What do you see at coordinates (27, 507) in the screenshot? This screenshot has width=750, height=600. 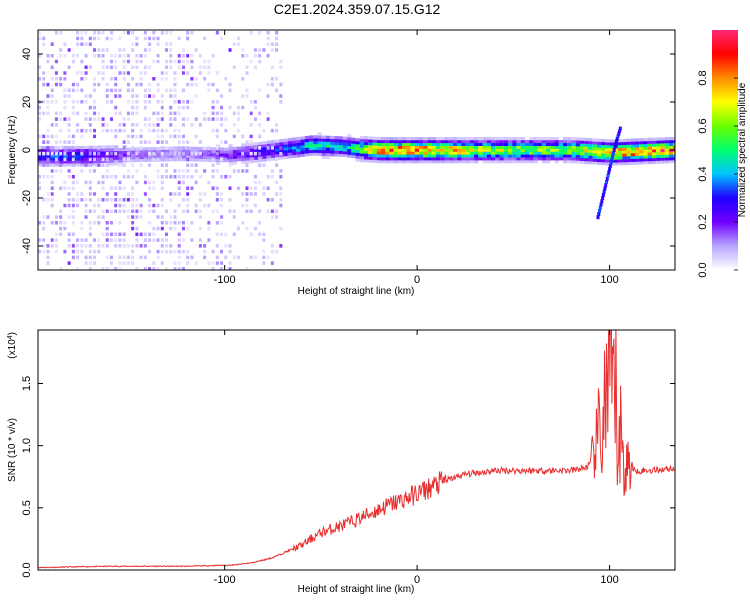 I see `y-tick-label: 0.5` at bounding box center [27, 507].